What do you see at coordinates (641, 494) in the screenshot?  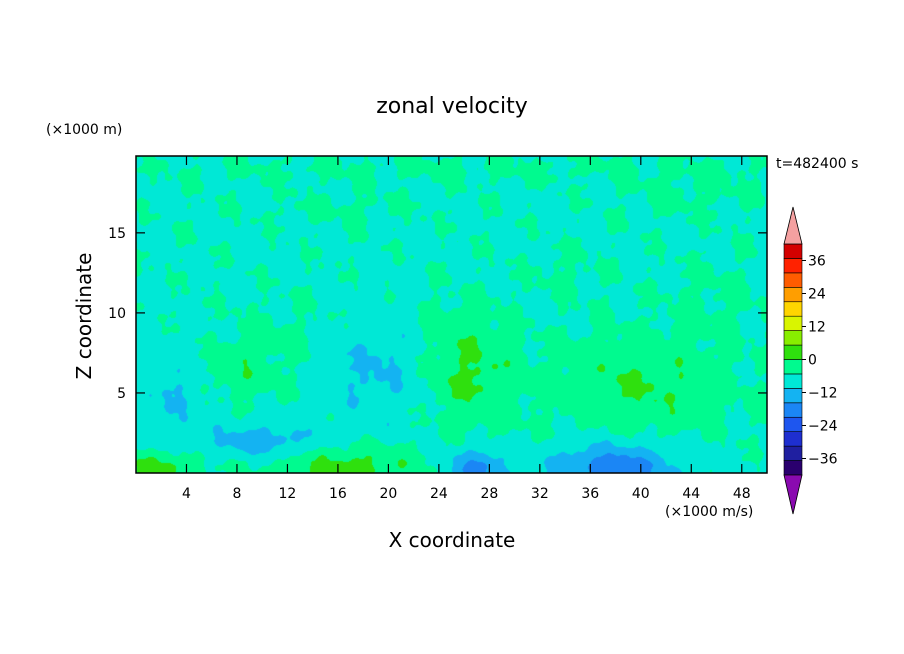 I see `x-tick-label: 40` at bounding box center [641, 494].